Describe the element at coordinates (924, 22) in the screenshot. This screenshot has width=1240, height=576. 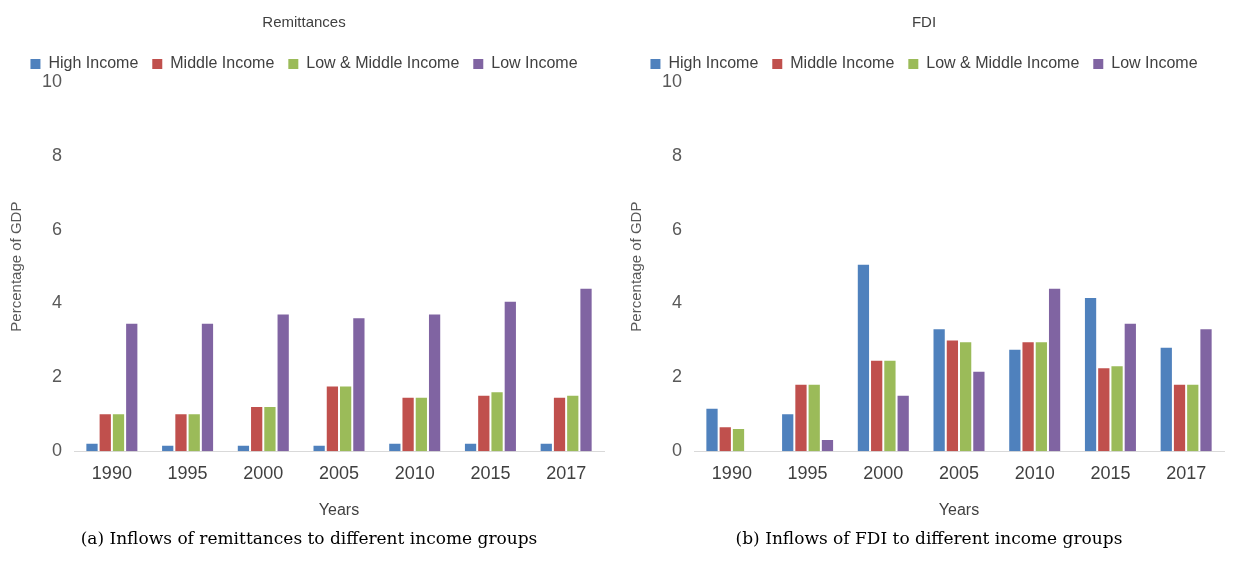
I see `chart-title: FDI` at that location.